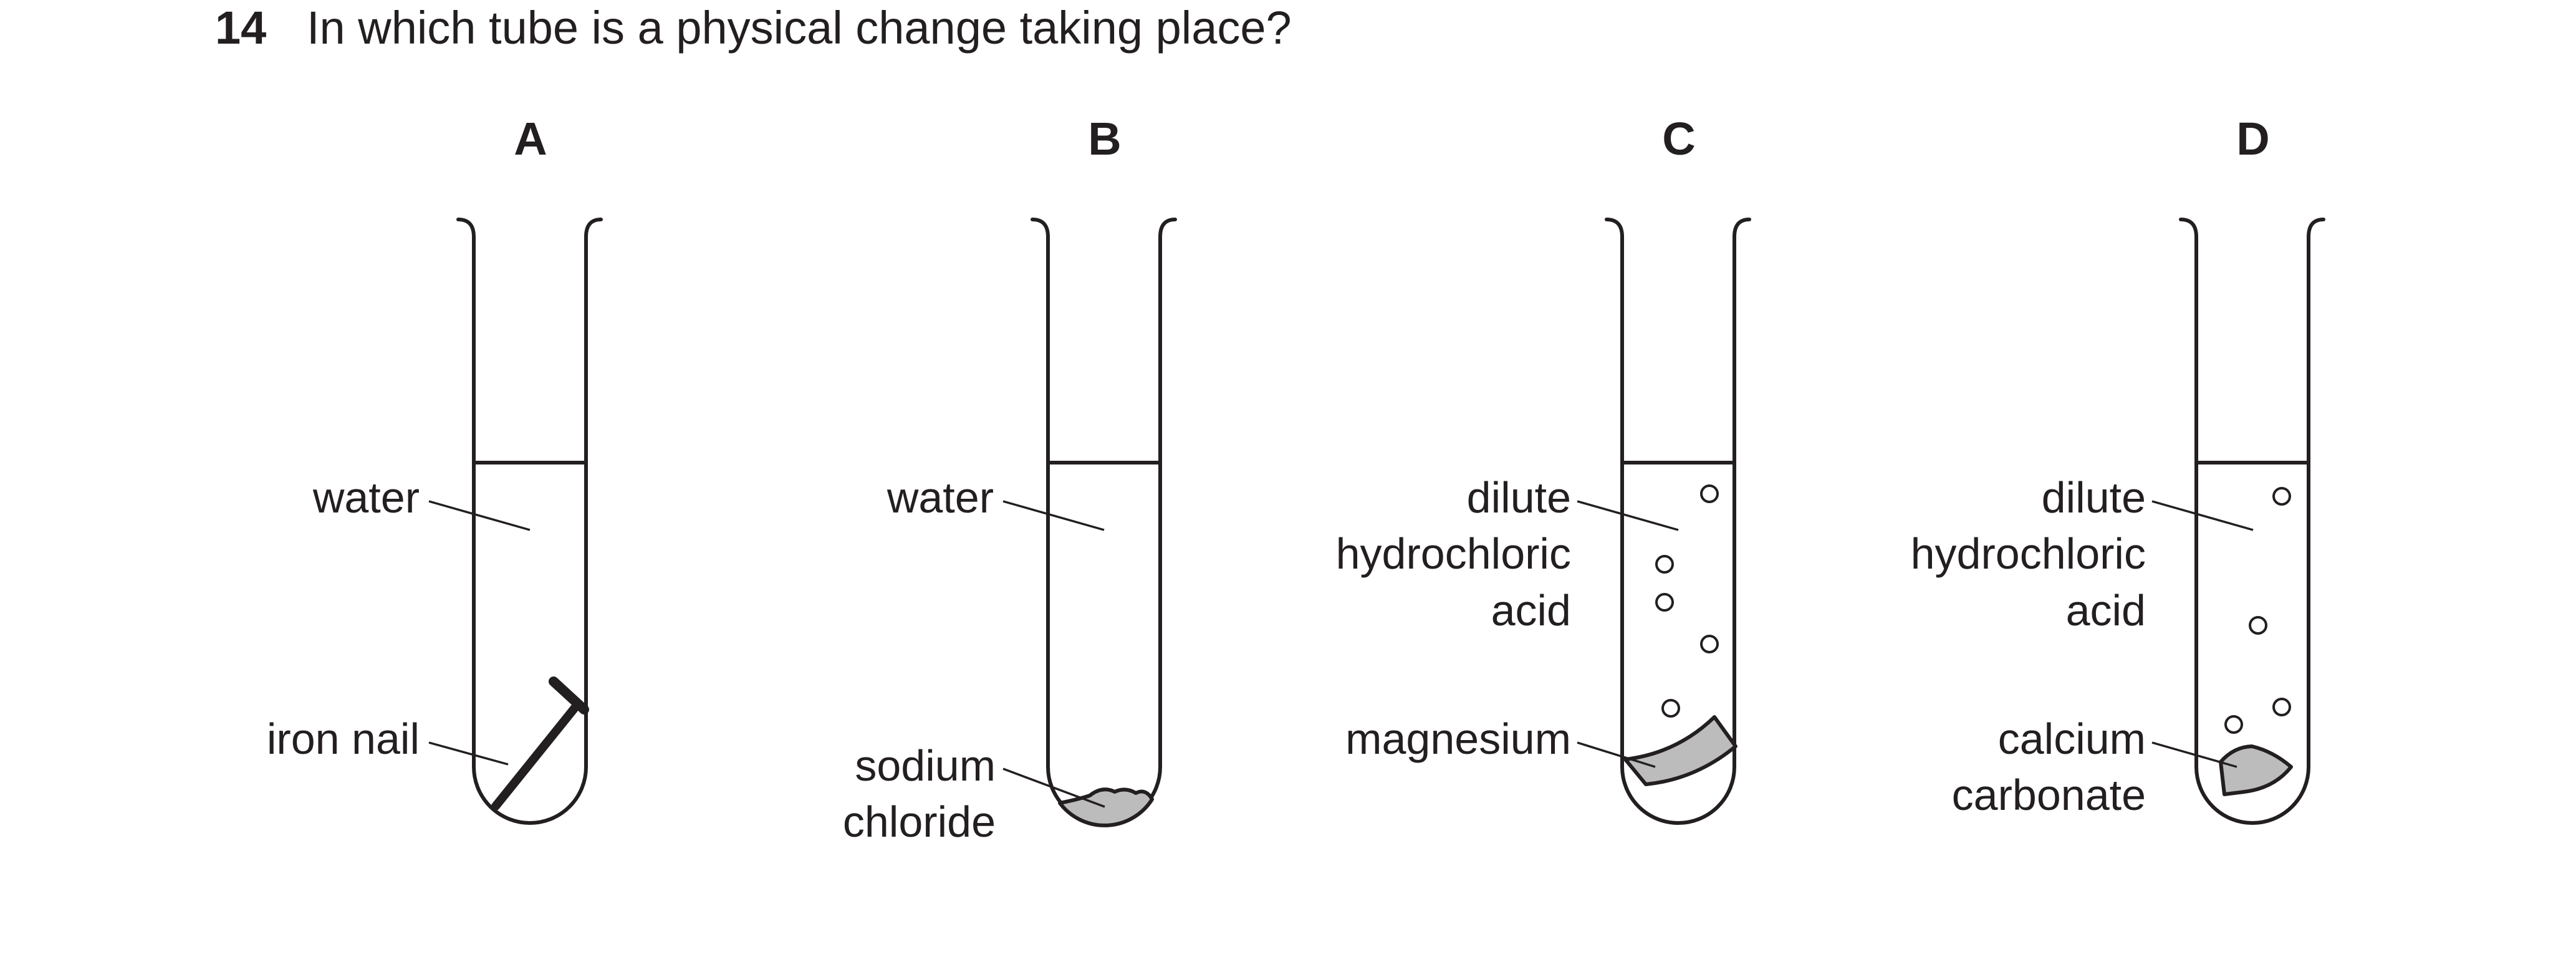 Image resolution: width=2576 pixels, height=972 pixels. Describe the element at coordinates (435, 469) in the screenshot. I see `tube-a: A water iron nail` at that location.